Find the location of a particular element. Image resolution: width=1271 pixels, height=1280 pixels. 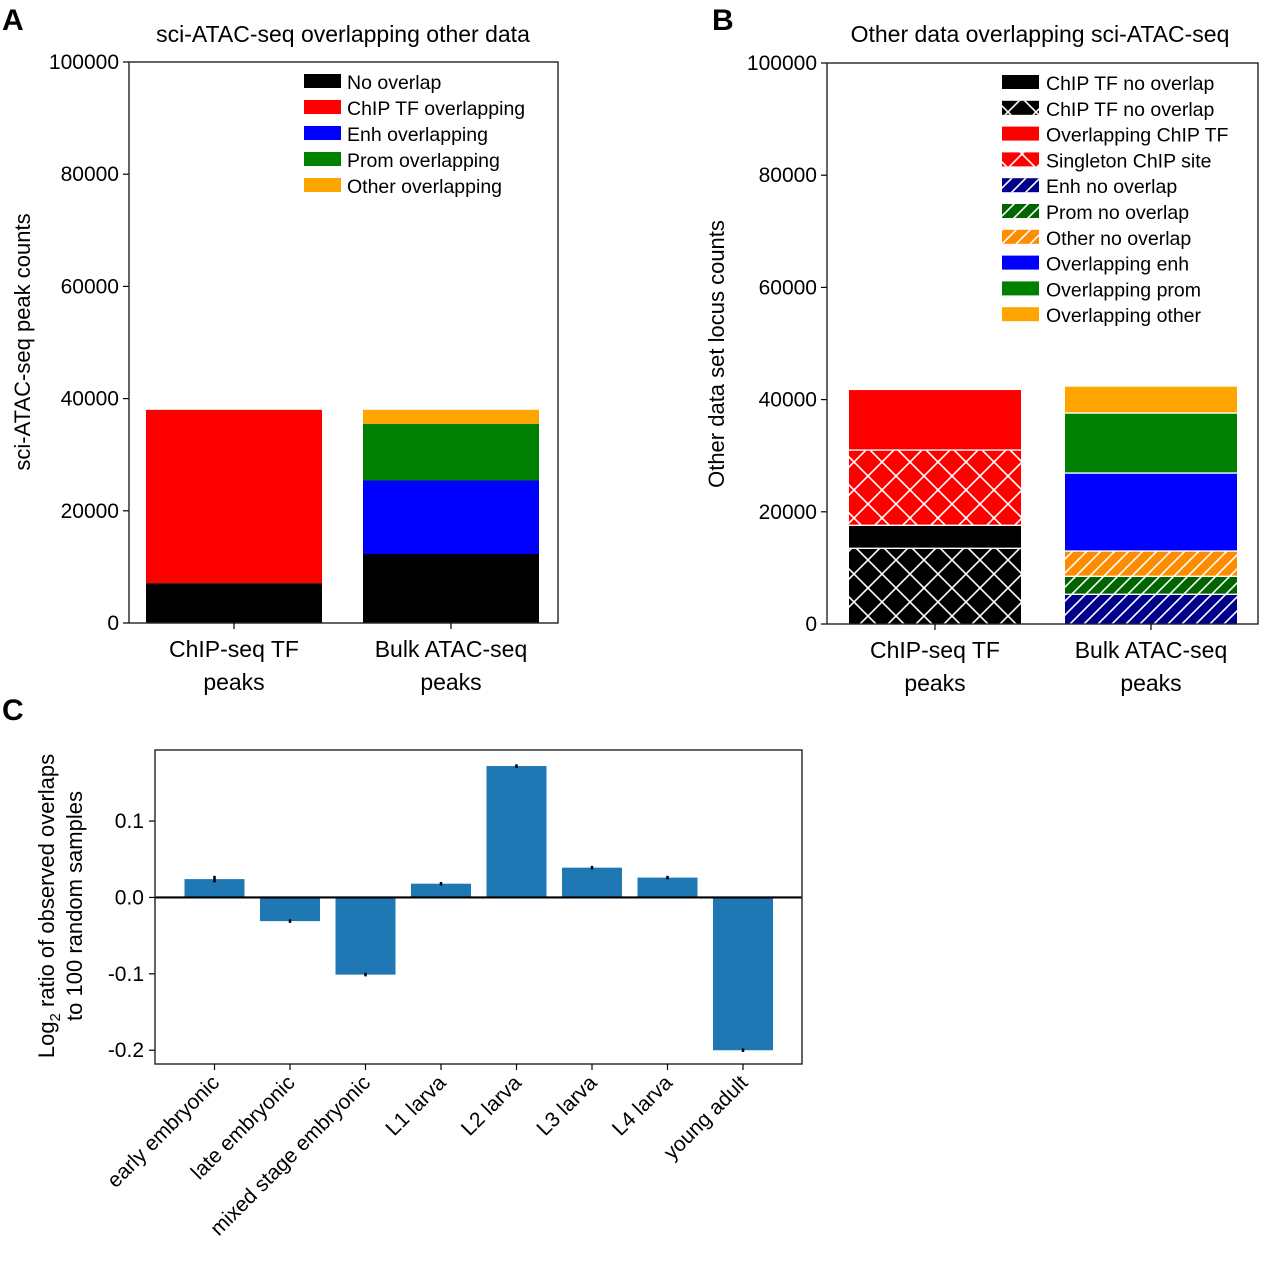

bar-segment-overlapping-chip-tf is located at coordinates (935, 420).